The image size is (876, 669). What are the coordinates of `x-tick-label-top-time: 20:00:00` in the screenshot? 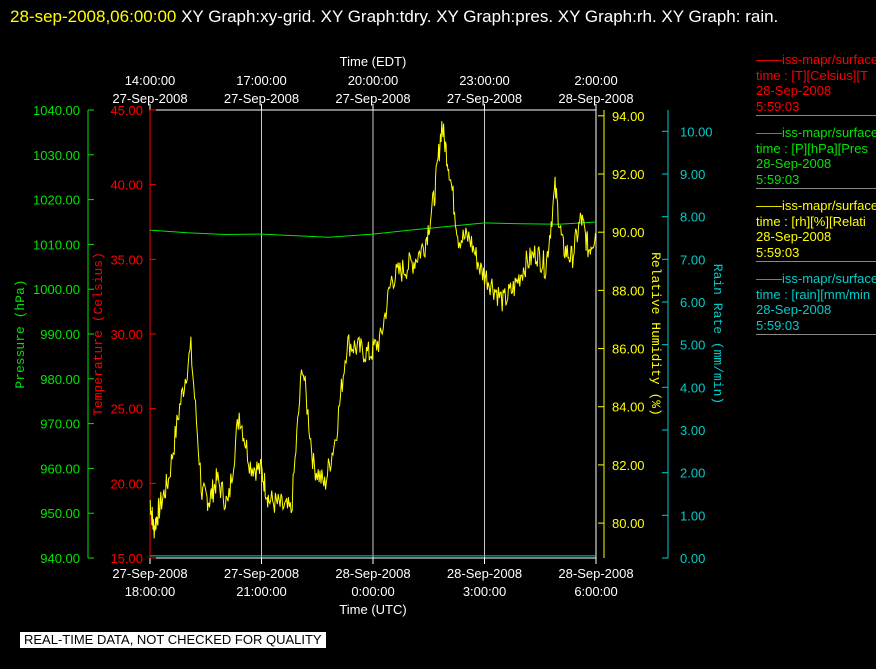 It's located at (373, 80).